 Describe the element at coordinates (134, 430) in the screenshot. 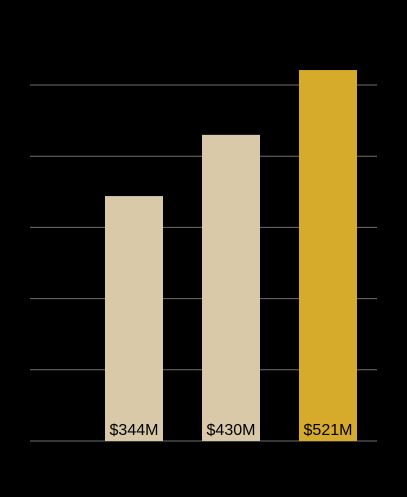

I see `value-label: $344M` at that location.